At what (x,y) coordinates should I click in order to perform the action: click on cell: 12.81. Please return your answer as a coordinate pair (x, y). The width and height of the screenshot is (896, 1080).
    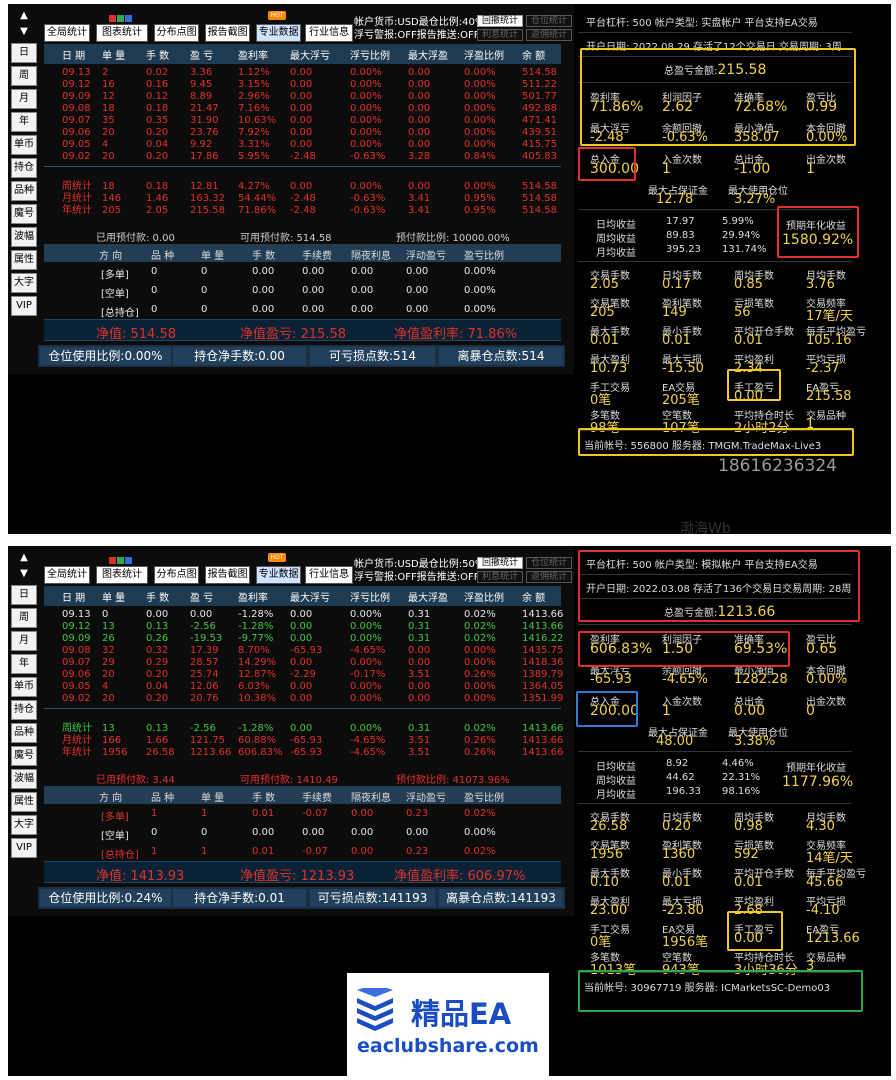
    Looking at the image, I should click on (204, 186).